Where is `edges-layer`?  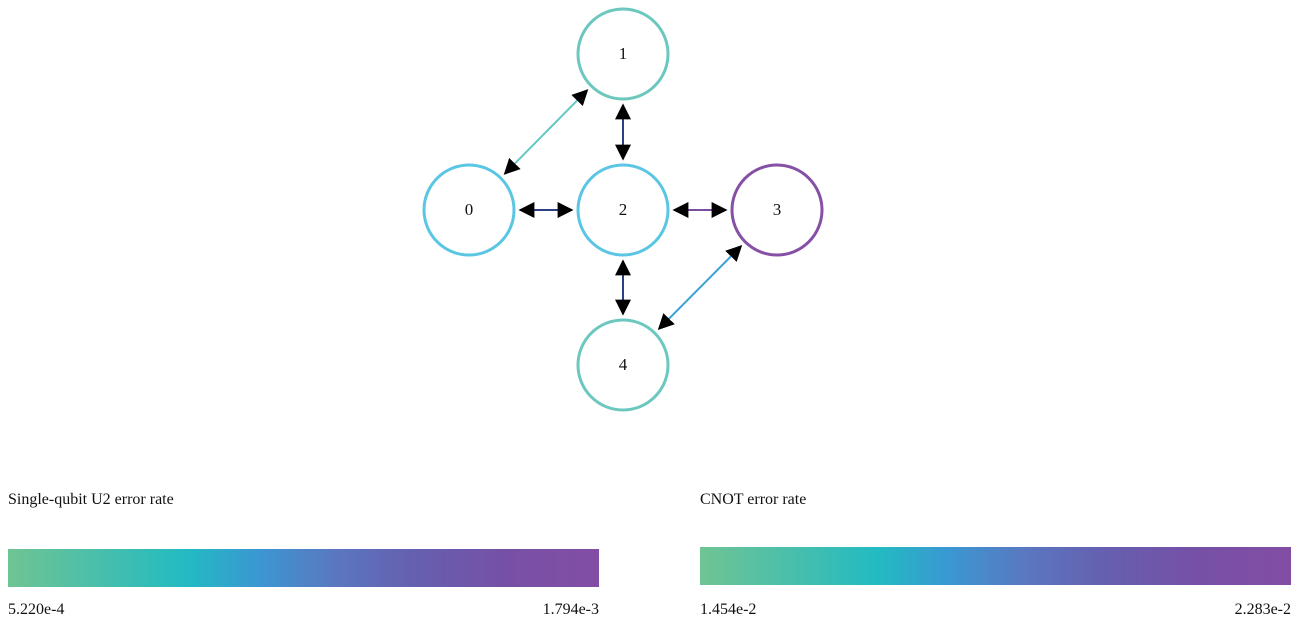
edges-layer is located at coordinates (623, 209).